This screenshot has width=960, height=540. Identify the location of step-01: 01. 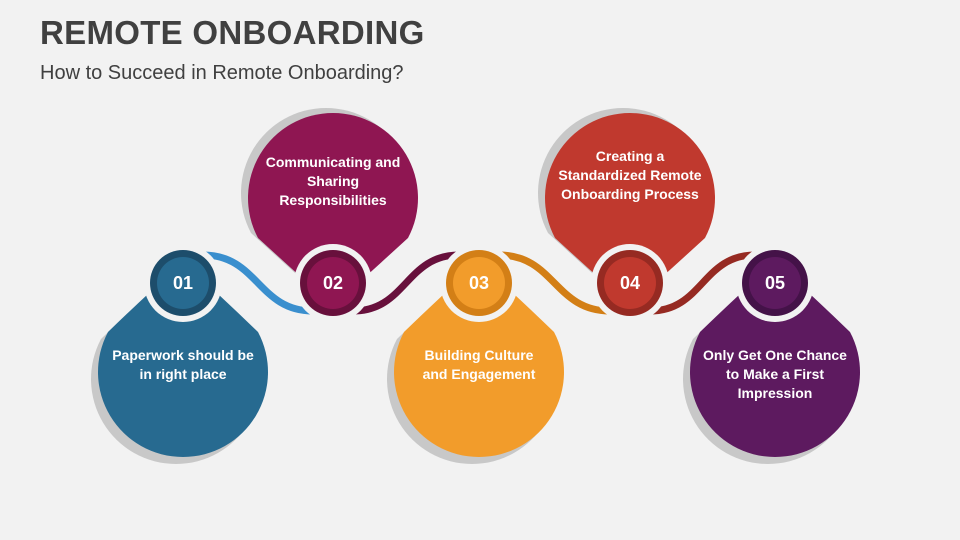
(179, 354).